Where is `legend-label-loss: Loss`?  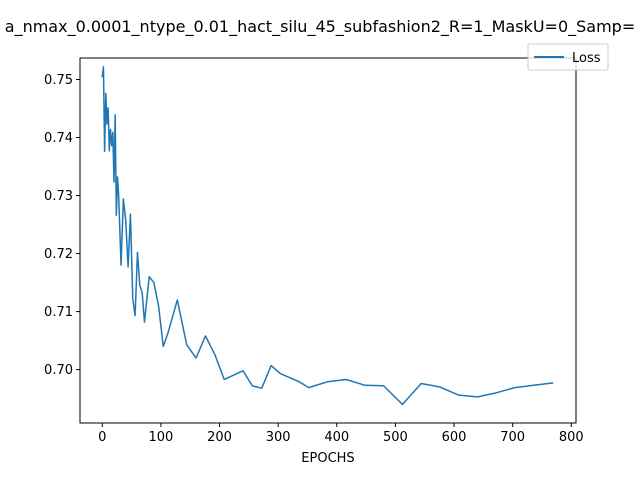
legend-label-loss: Loss is located at coordinates (586, 58).